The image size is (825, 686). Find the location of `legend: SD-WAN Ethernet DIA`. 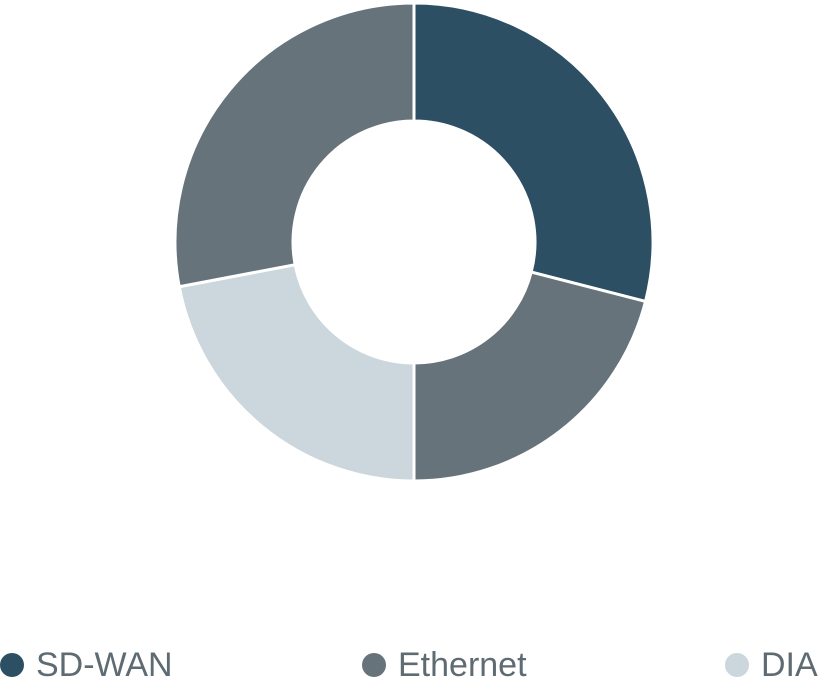

legend: SD-WAN Ethernet DIA is located at coordinates (412, 665).